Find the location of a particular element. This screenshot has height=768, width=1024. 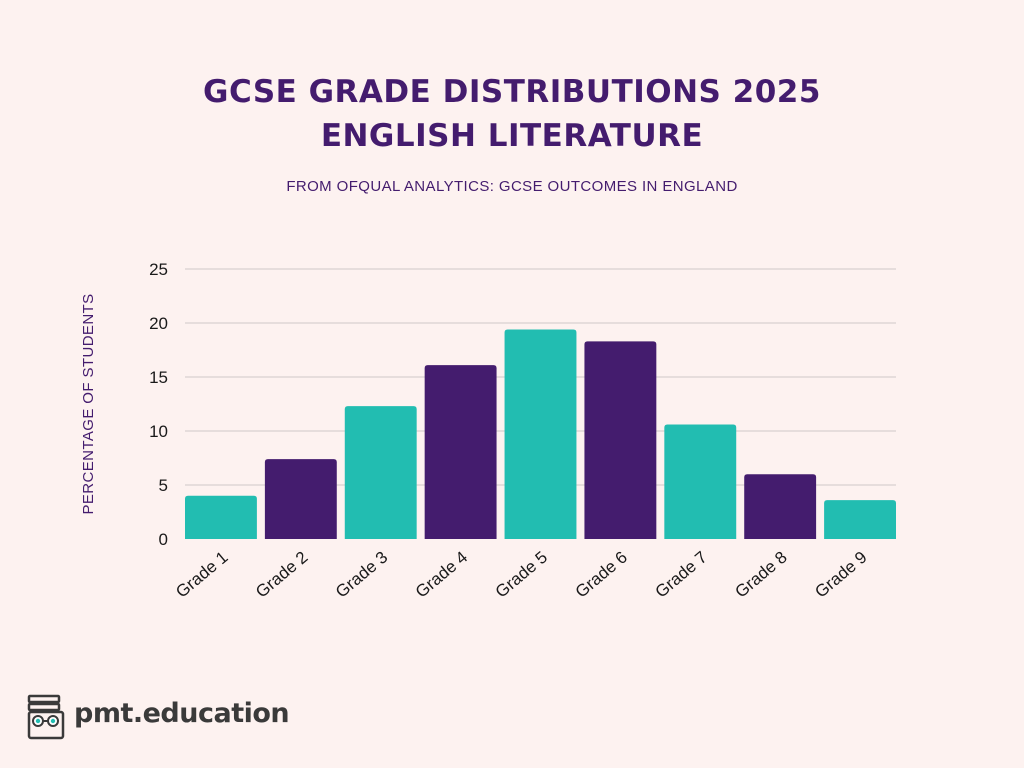

y-tick-label: 10 is located at coordinates (158, 431).